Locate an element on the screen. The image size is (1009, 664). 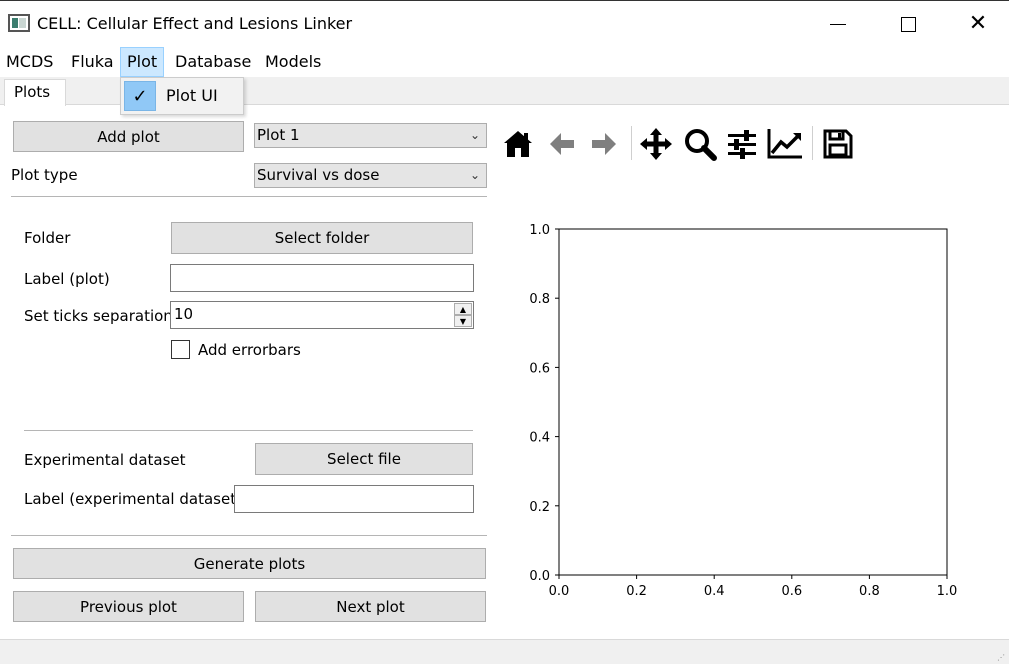
ticks-separation-value: 10 is located at coordinates (184, 314).